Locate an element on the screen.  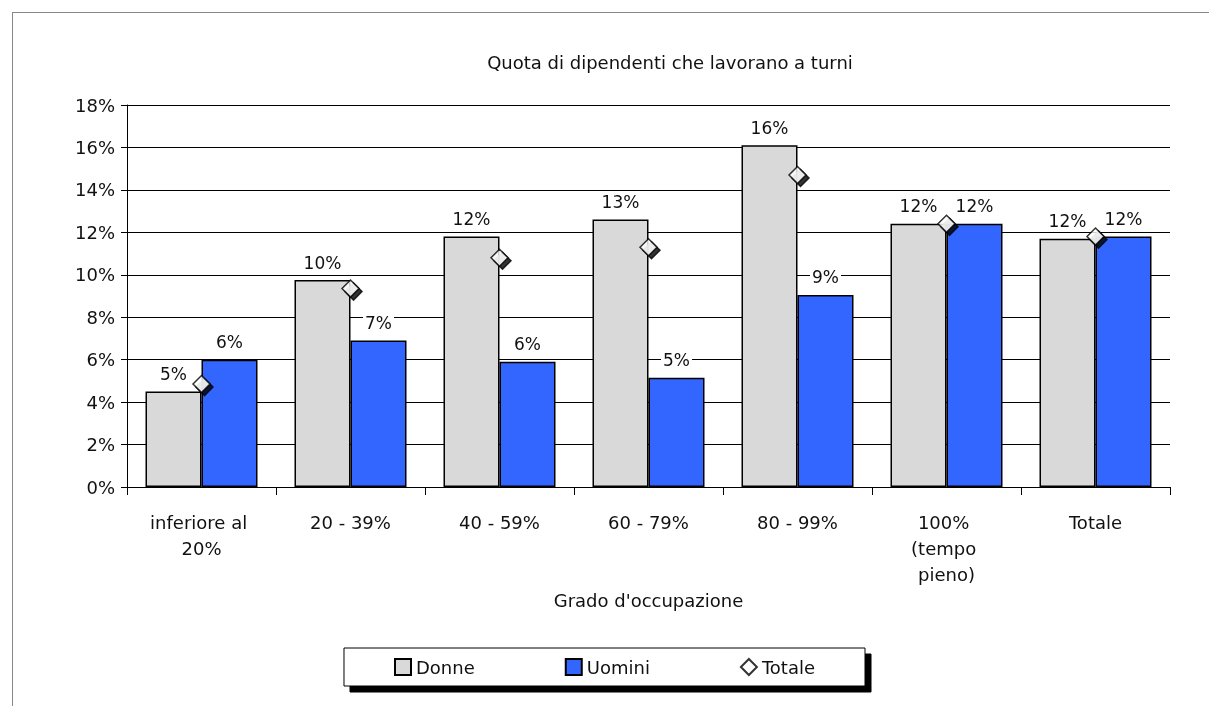
legend-label: Totale is located at coordinates (788, 667).